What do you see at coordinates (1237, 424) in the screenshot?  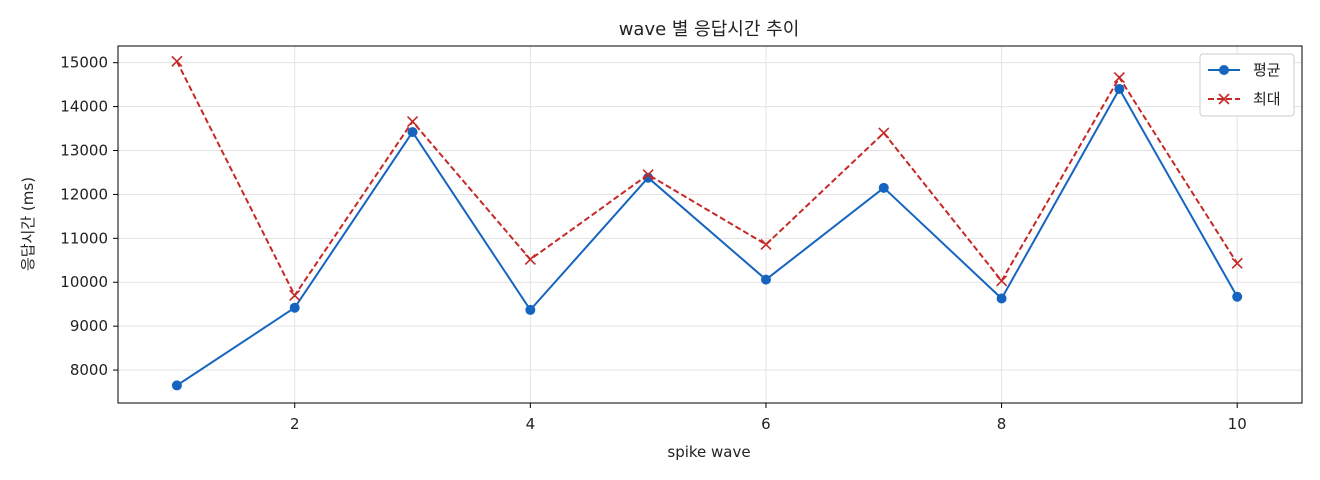 I see `x-tick-label: 10` at bounding box center [1237, 424].